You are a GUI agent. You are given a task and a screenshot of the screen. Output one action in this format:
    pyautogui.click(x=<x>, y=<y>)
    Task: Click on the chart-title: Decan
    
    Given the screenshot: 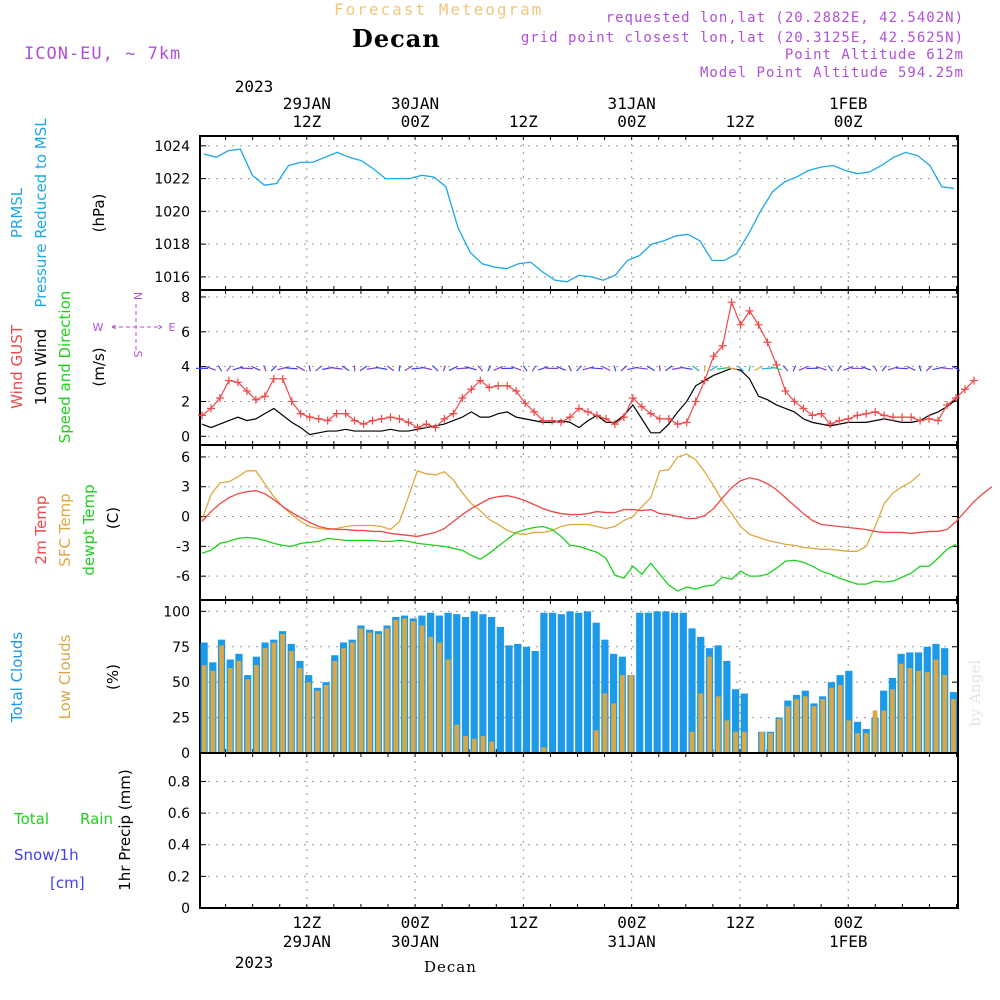 What is the action you would take?
    pyautogui.click(x=396, y=38)
    